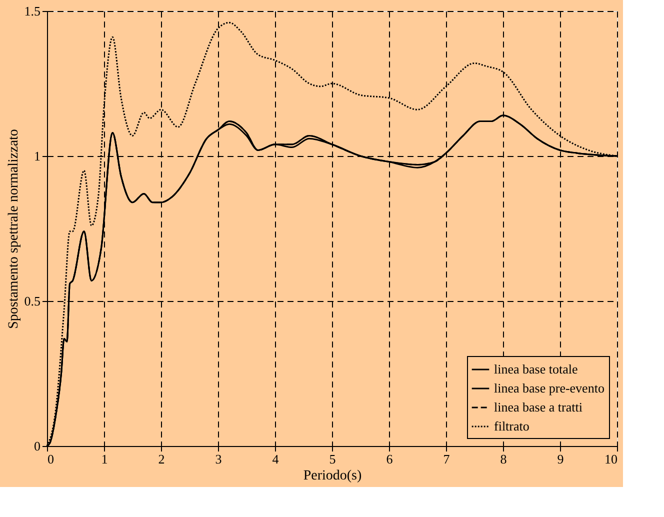  What do you see at coordinates (276, 459) in the screenshot?
I see `x-tick-label: 4` at bounding box center [276, 459].